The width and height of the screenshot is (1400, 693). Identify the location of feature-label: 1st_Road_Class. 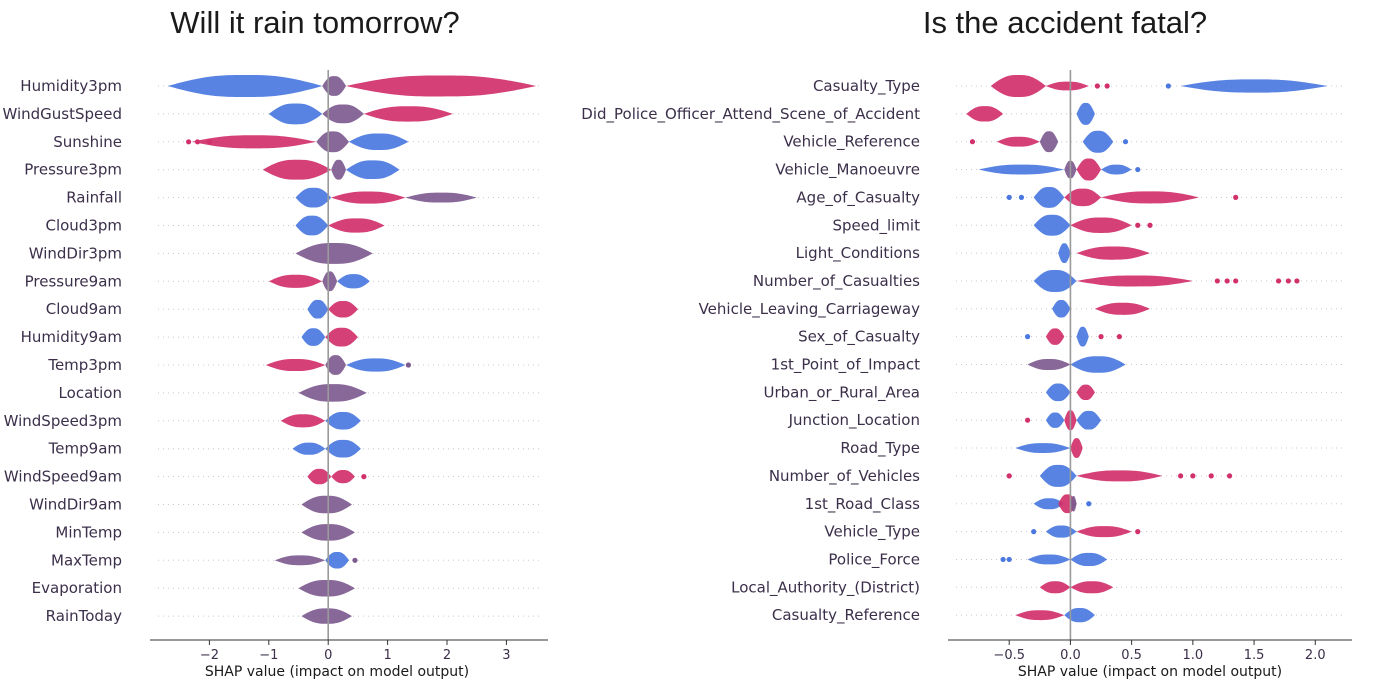
(863, 504).